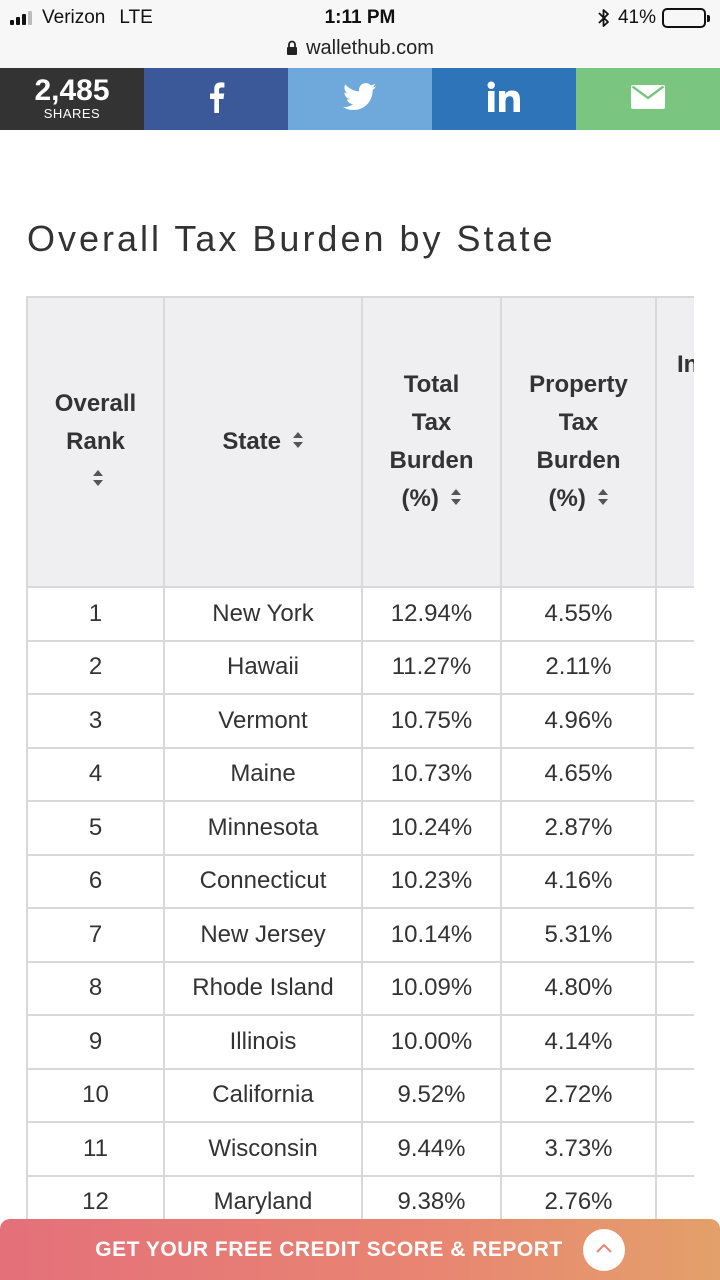 Image resolution: width=720 pixels, height=1280 pixels. What do you see at coordinates (636, 17) in the screenshot?
I see `battery-percent: 41%` at bounding box center [636, 17].